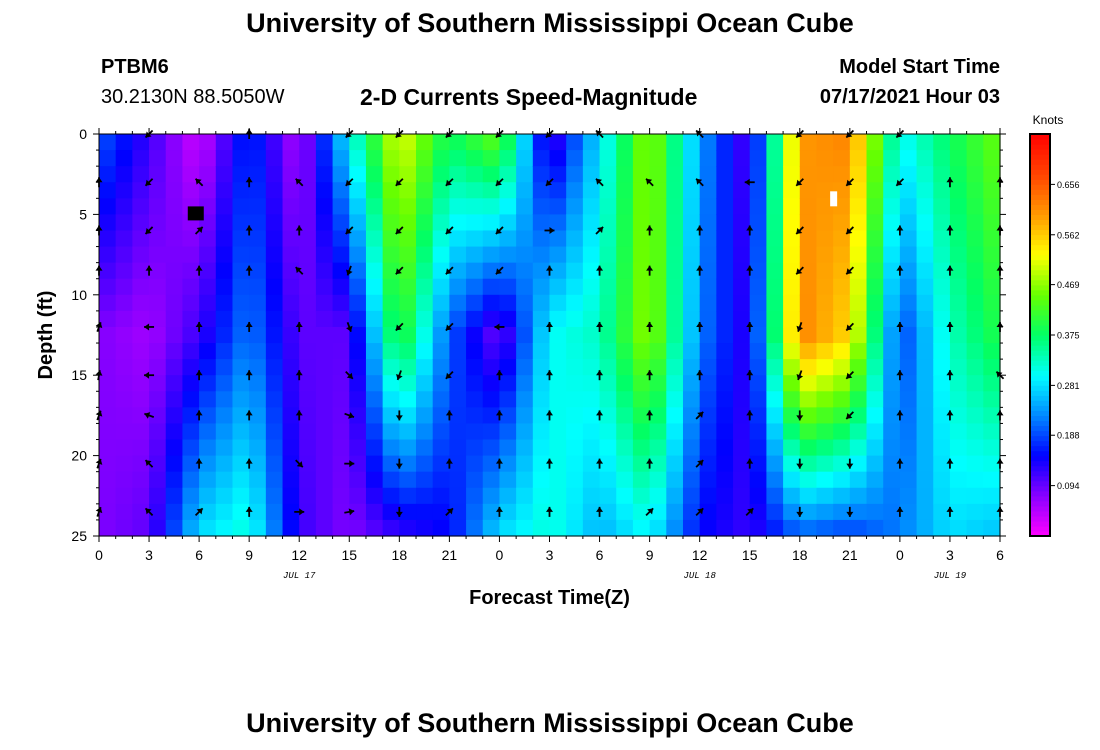  What do you see at coordinates (1068, 285) in the screenshot?
I see `colorbar-tick-label: 0.469` at bounding box center [1068, 285].